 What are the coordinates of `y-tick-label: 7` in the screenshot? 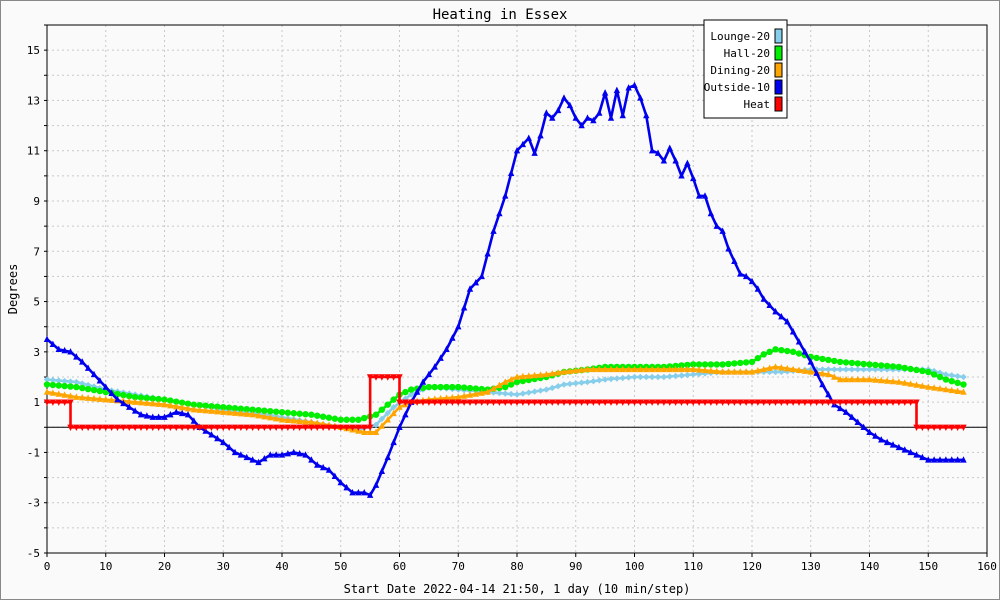 It's located at (36, 251).